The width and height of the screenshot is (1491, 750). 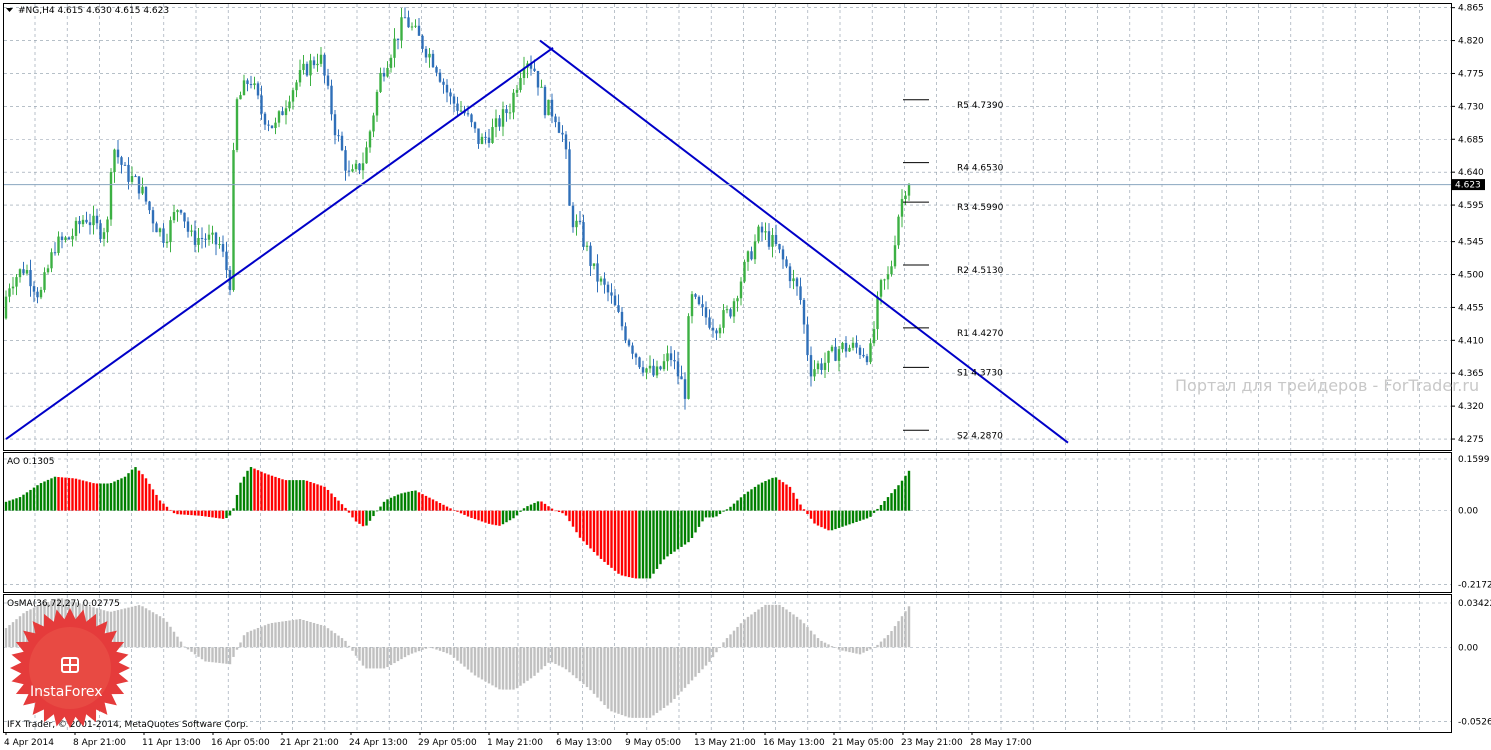 I want to click on price-tick-label: 4.775, so click(x=1471, y=74).